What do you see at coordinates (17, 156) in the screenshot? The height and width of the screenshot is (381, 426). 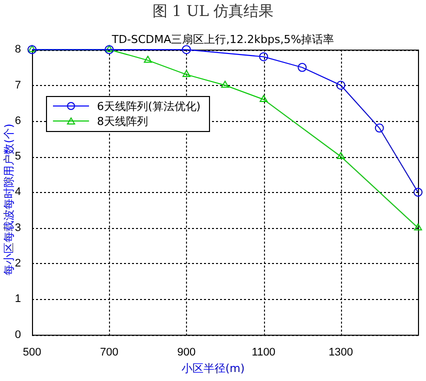 I see `y-tick-label: 5` at bounding box center [17, 156].